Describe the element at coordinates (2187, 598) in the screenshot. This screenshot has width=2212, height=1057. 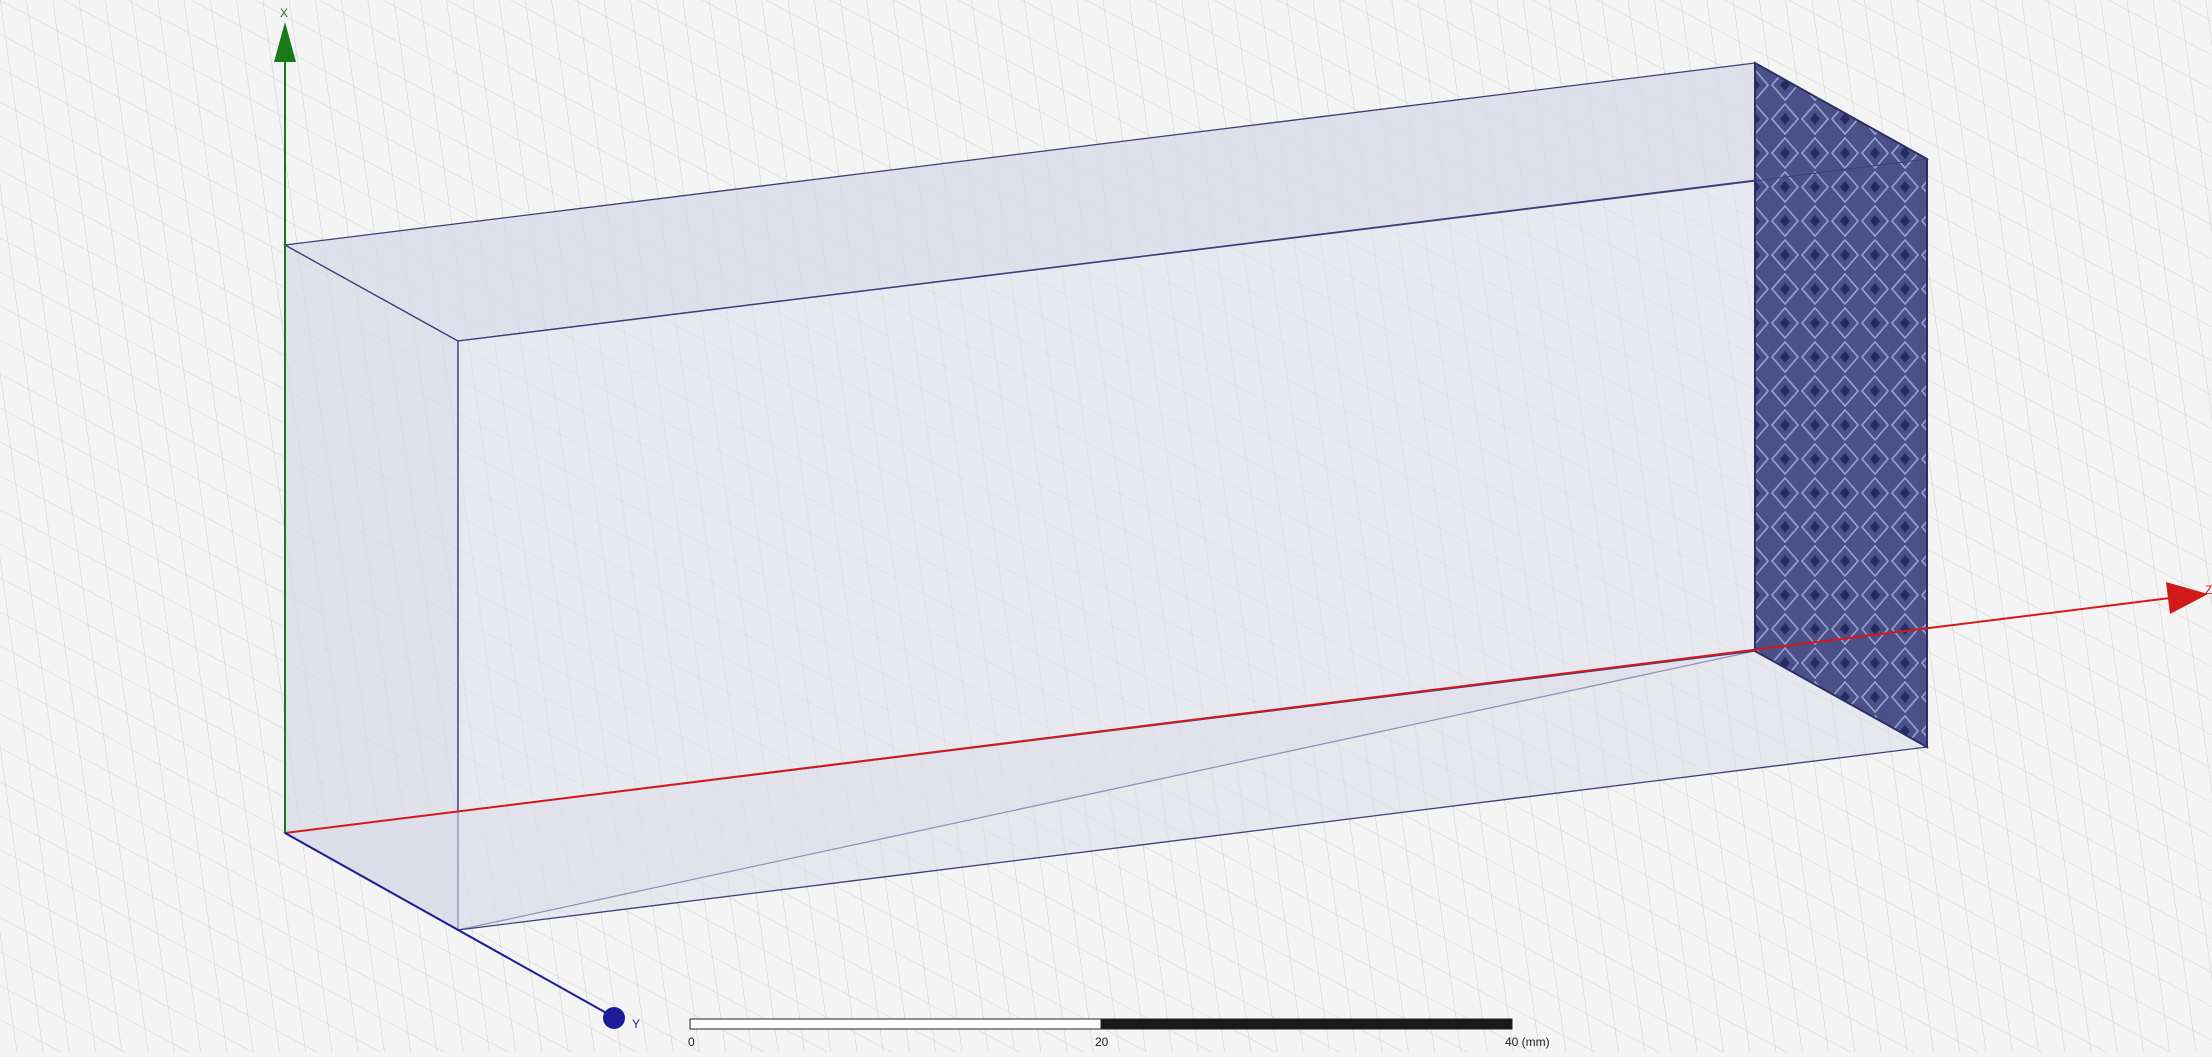
I see `z-axis-arrow-icon` at that location.